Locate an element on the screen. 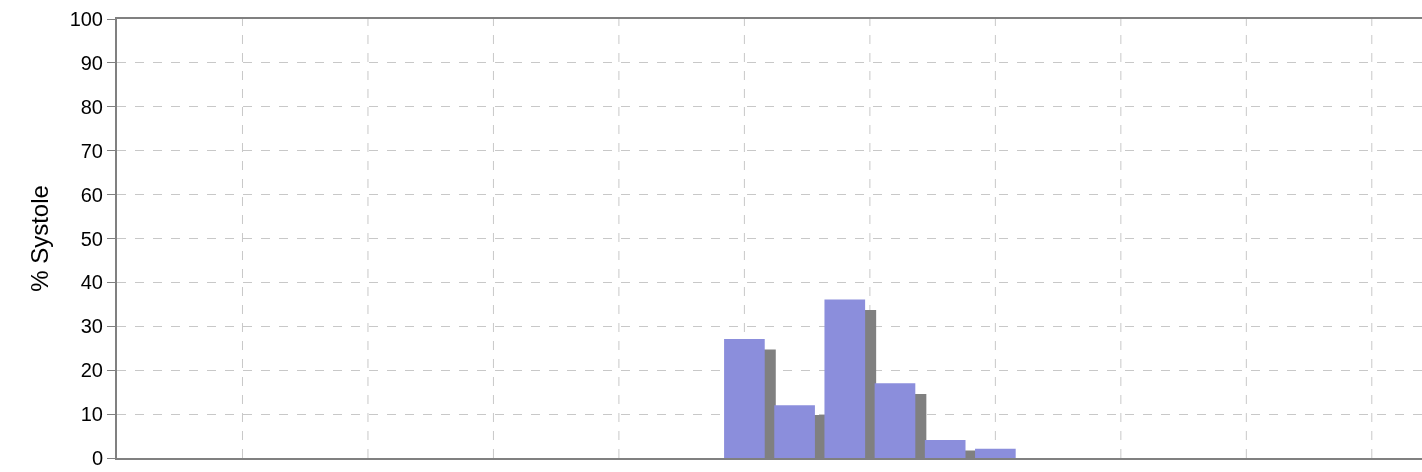  y-tick-label: 30 is located at coordinates (91, 326).